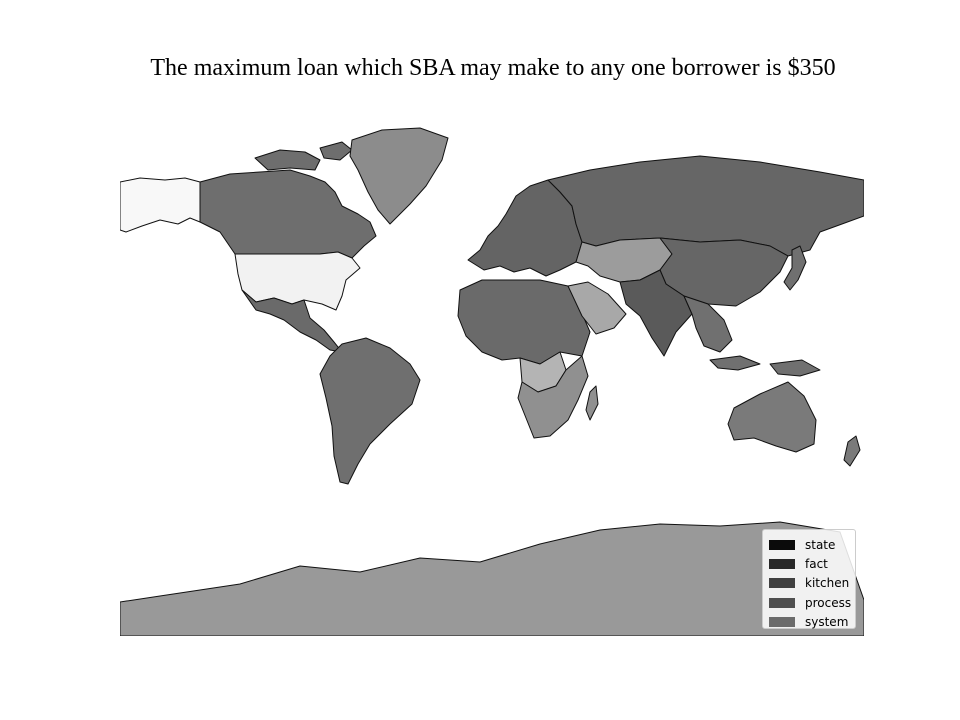  I want to click on legend-item-kitchen: kitchen, so click(812, 583).